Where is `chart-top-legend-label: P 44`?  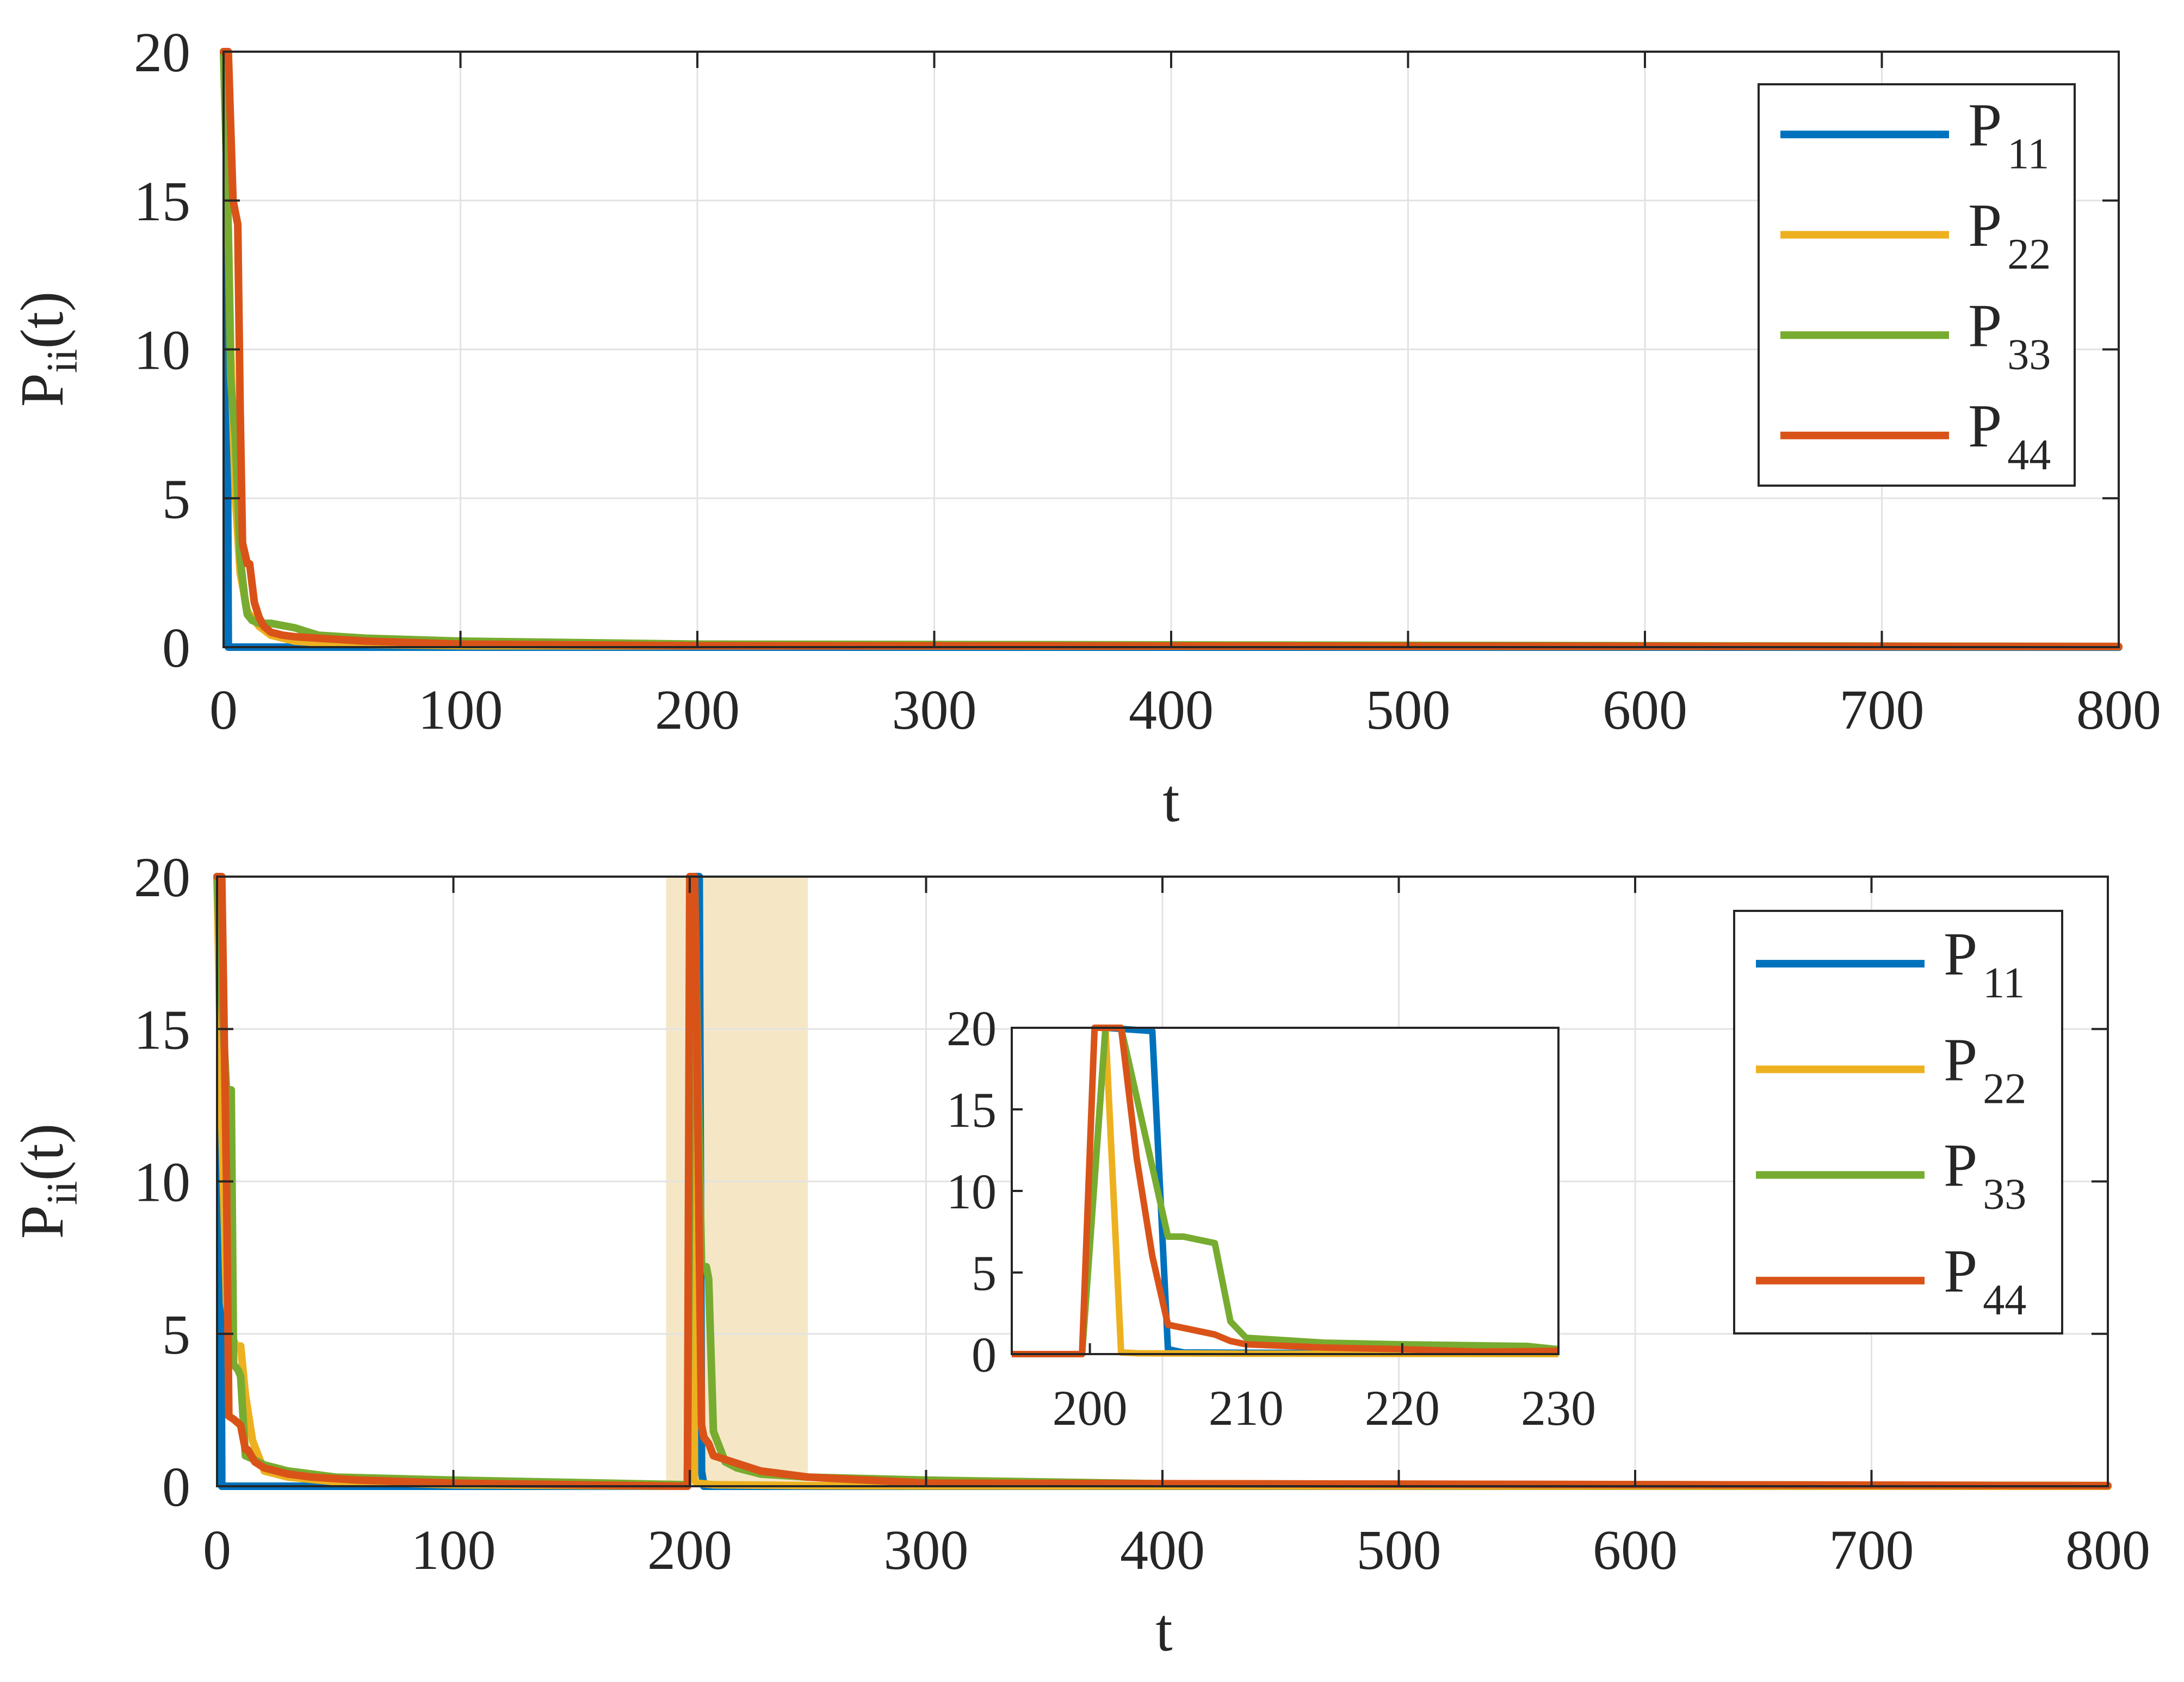 chart-top-legend-label: P 44 is located at coordinates (2009, 436).